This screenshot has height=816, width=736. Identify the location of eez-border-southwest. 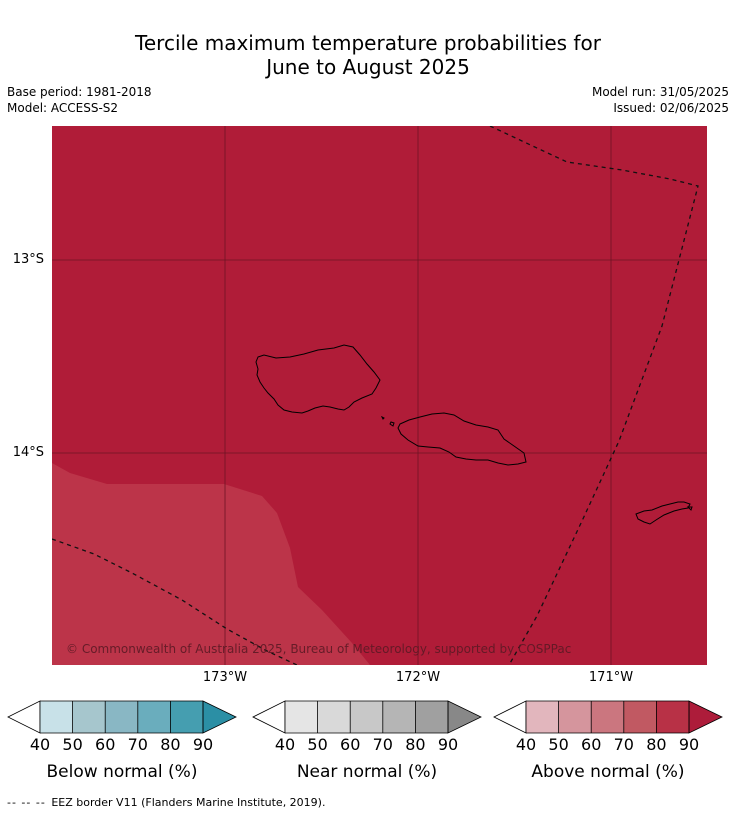
(175, 601).